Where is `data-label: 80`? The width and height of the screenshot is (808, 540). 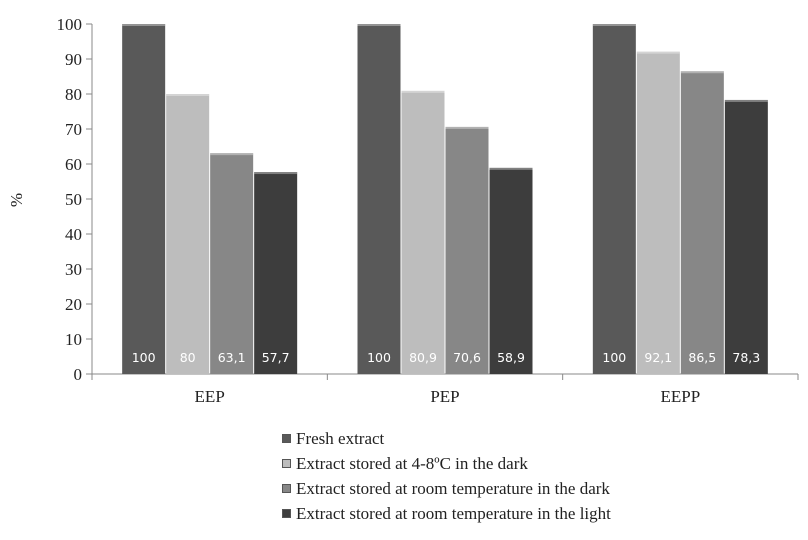
data-label: 80 is located at coordinates (188, 357).